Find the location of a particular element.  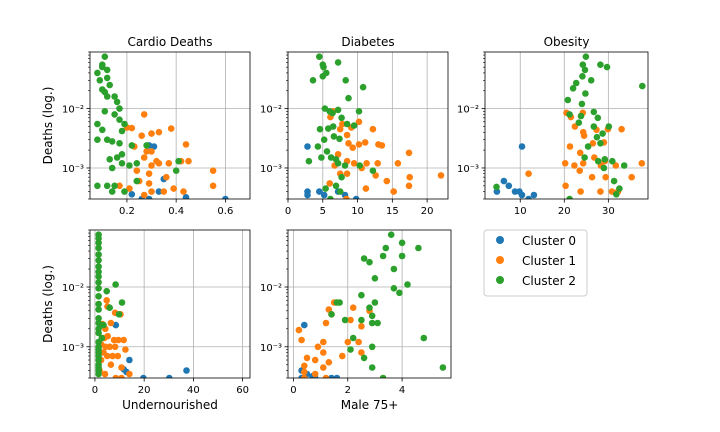

y-tick-label: 10⁻² is located at coordinates (73, 288).